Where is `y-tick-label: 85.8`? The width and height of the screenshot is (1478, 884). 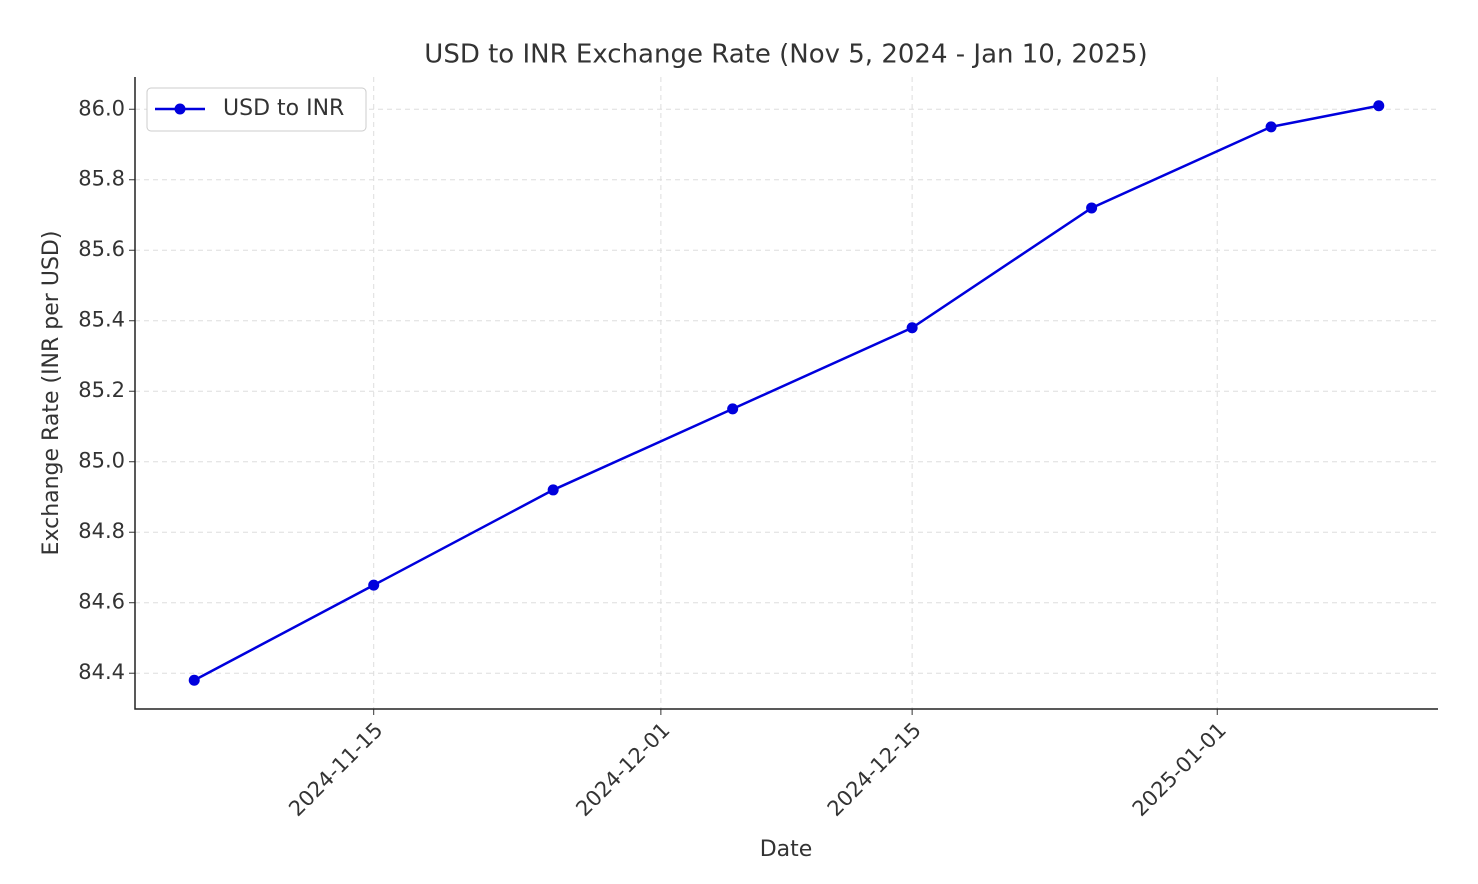 y-tick-label: 85.8 is located at coordinates (101, 179).